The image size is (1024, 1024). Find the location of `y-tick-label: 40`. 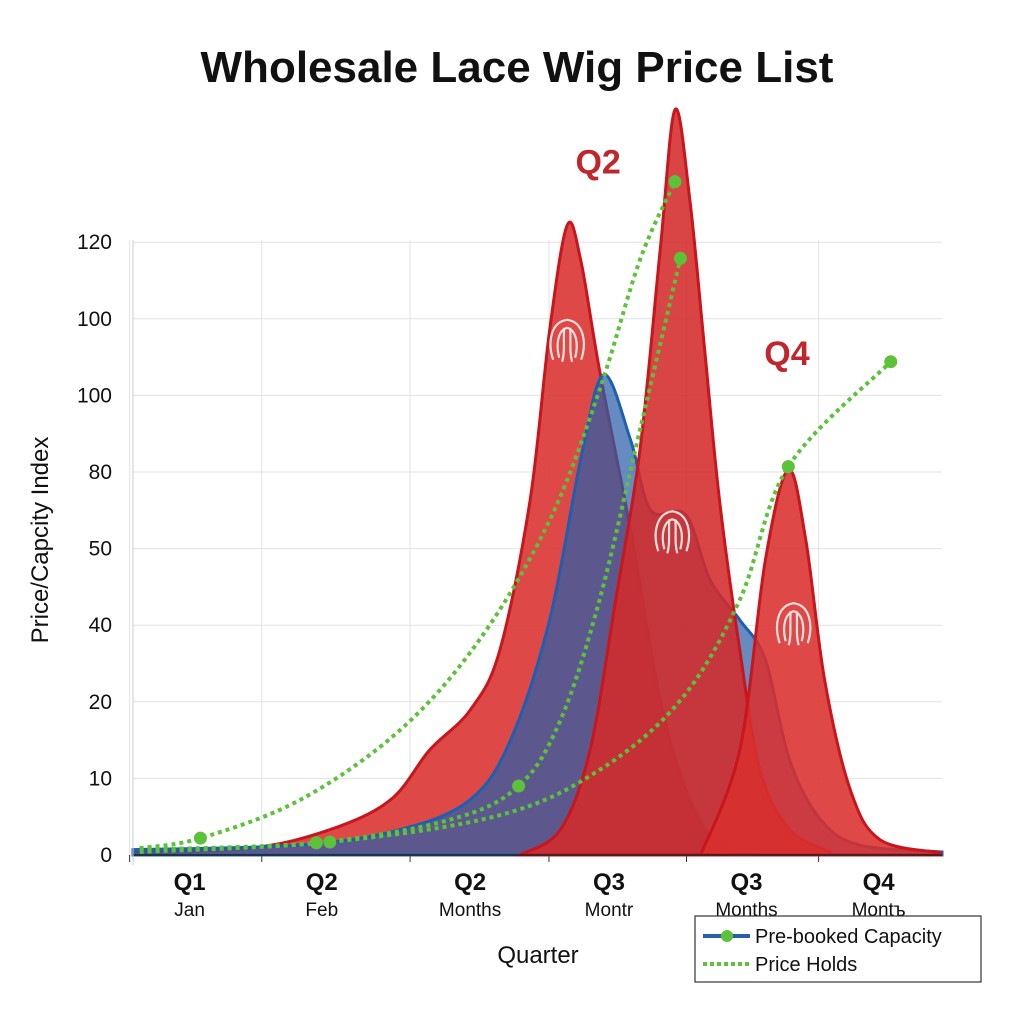

y-tick-label: 40 is located at coordinates (100, 625).